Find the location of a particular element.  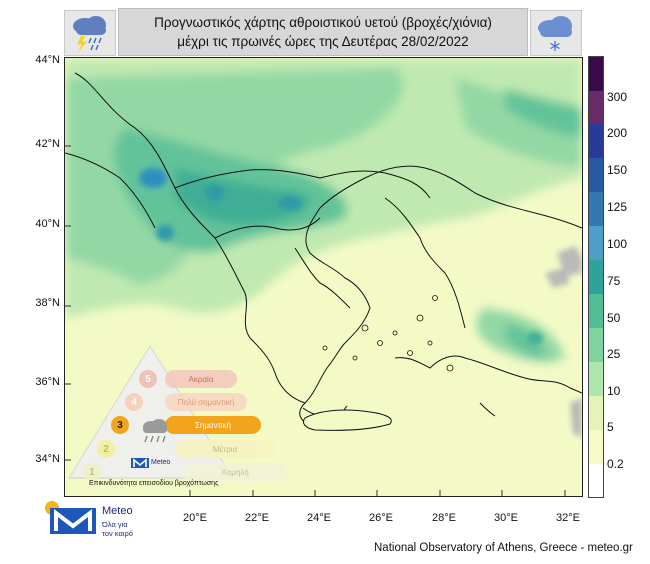

lon-label-28: 28°E is located at coordinates (444, 518).